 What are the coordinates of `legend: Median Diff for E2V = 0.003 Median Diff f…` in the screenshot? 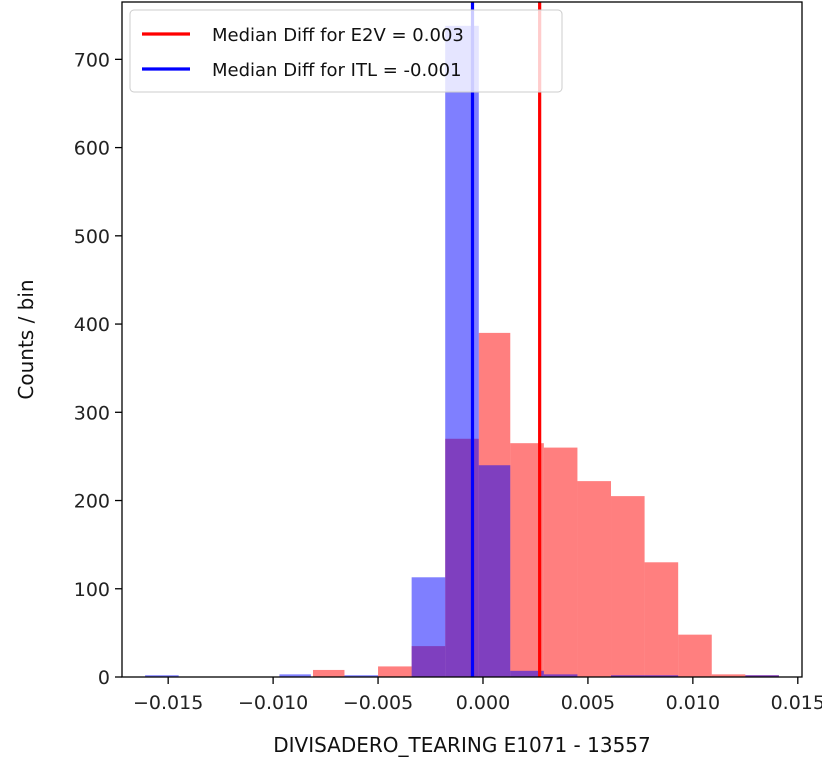 It's located at (346, 51).